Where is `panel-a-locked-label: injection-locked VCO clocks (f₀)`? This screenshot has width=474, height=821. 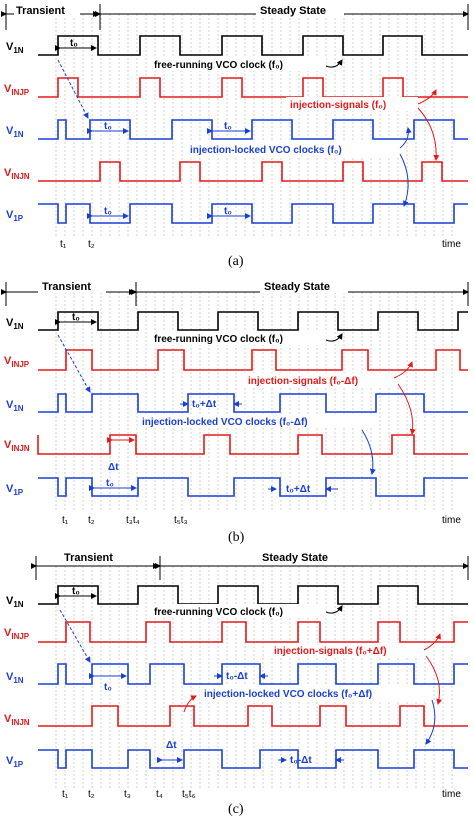 panel-a-locked-label: injection-locked VCO clocks (f₀) is located at coordinates (266, 150).